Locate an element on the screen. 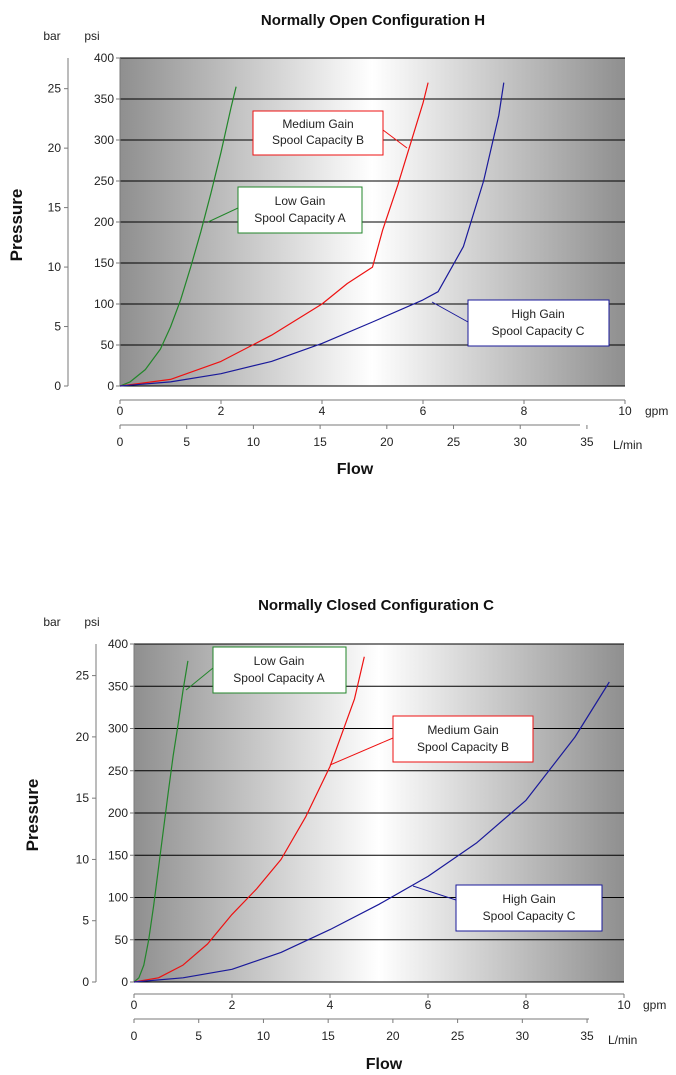 The image size is (676, 1075). callout-line-1: Medium Gain is located at coordinates (462, 730).